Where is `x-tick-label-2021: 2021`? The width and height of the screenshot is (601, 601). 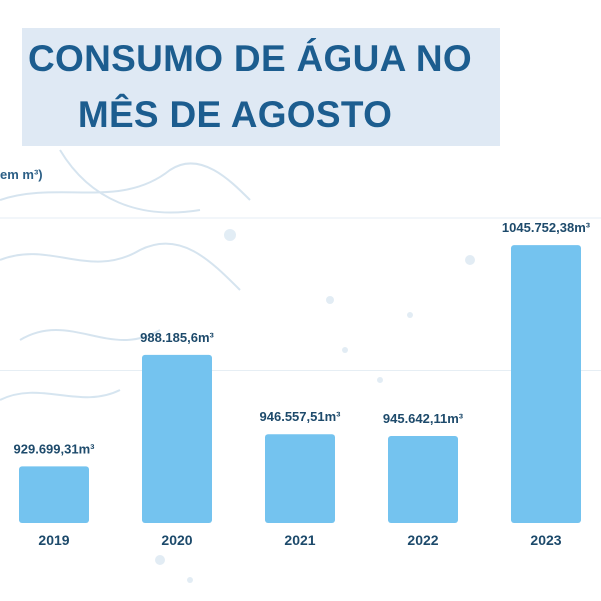
x-tick-label-2021: 2021 is located at coordinates (299, 540).